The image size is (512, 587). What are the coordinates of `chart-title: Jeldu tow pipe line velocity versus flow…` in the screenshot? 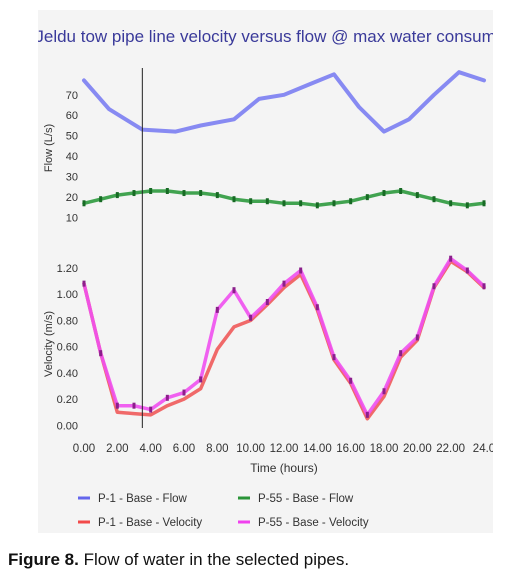 It's located at (265, 36).